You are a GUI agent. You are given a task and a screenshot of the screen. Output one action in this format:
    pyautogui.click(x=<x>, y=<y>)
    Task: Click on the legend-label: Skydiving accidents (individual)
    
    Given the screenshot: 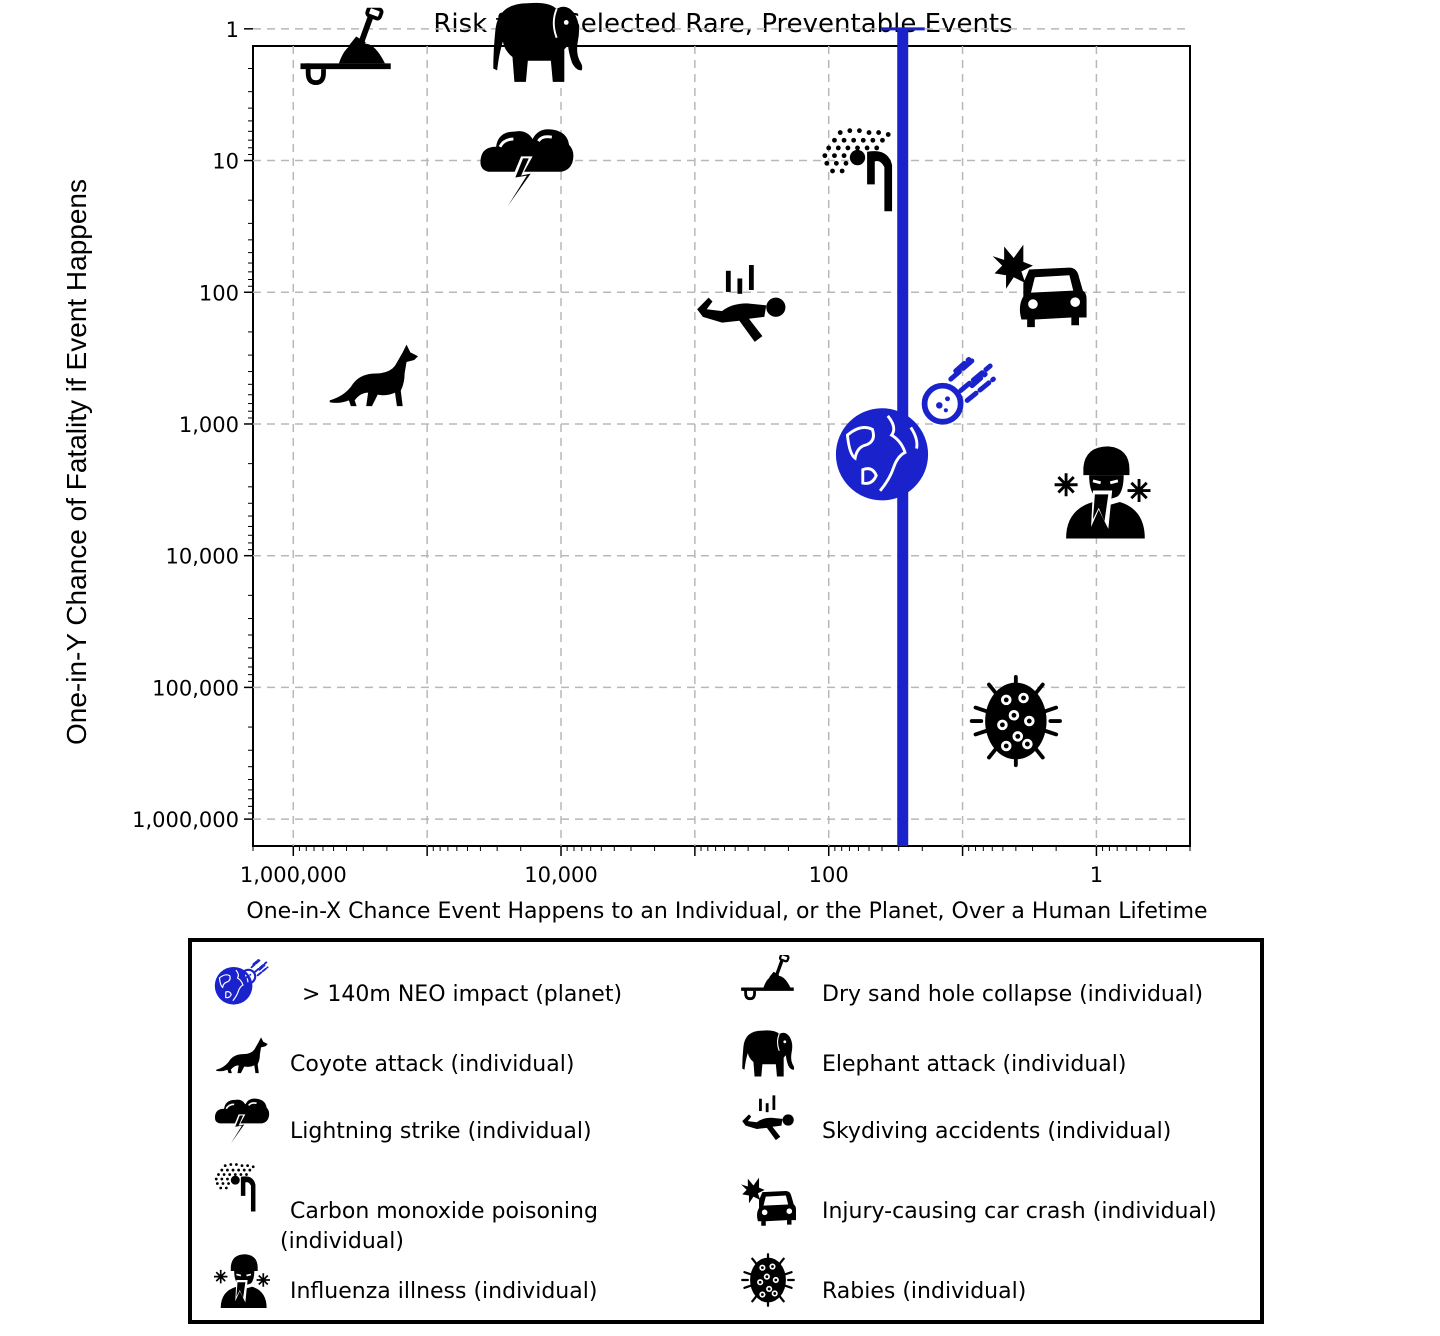 What is the action you would take?
    pyautogui.click(x=996, y=1131)
    